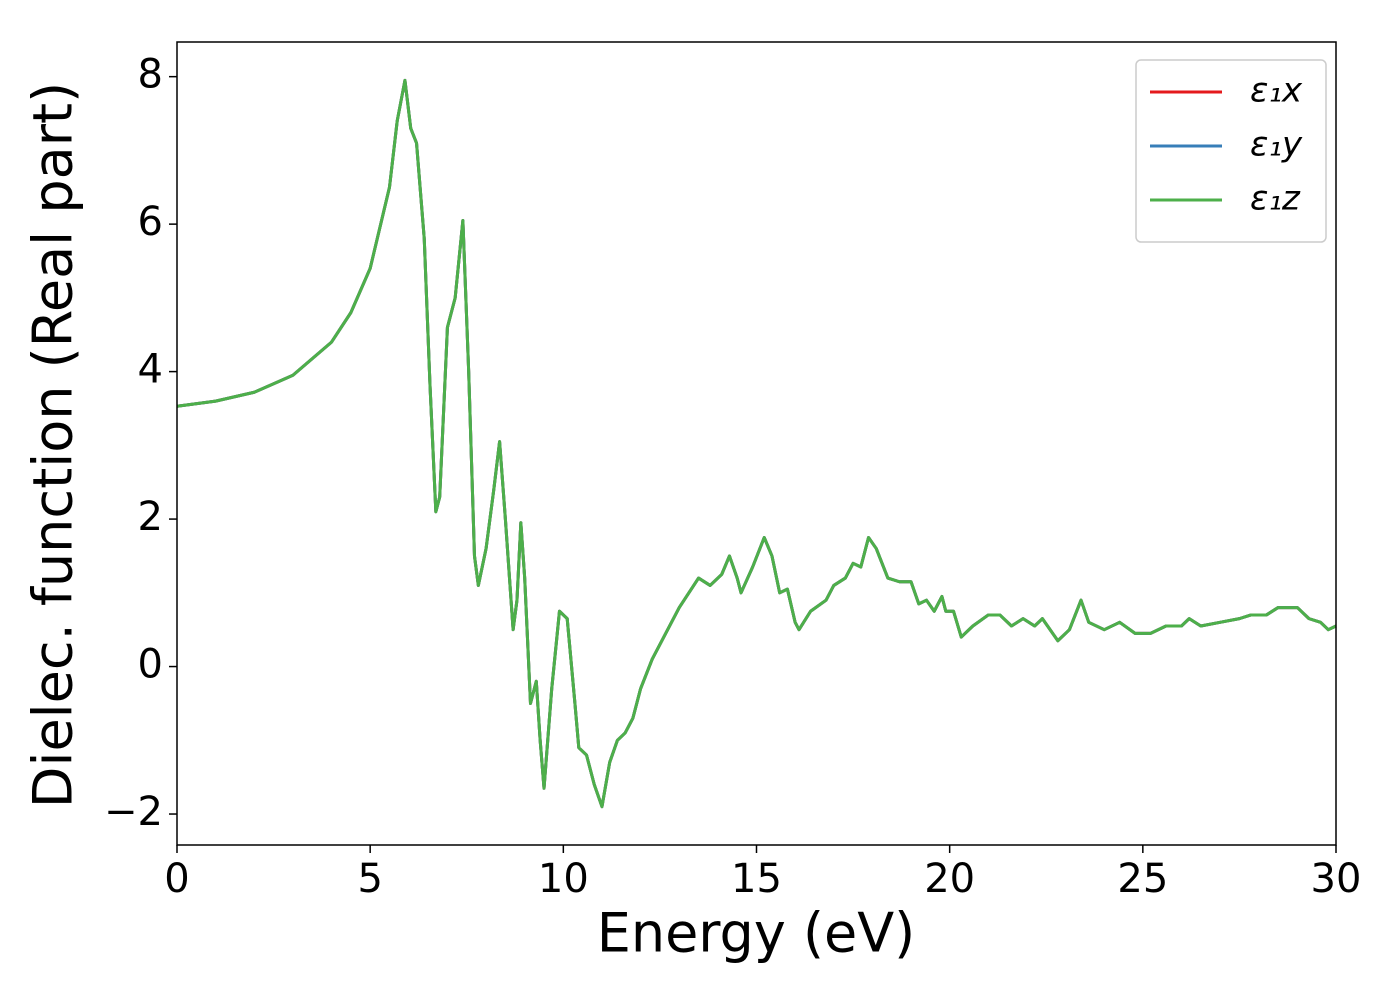 This screenshot has height=1000, width=1400. I want to click on legend-label: ε₁y, so click(1276, 145).